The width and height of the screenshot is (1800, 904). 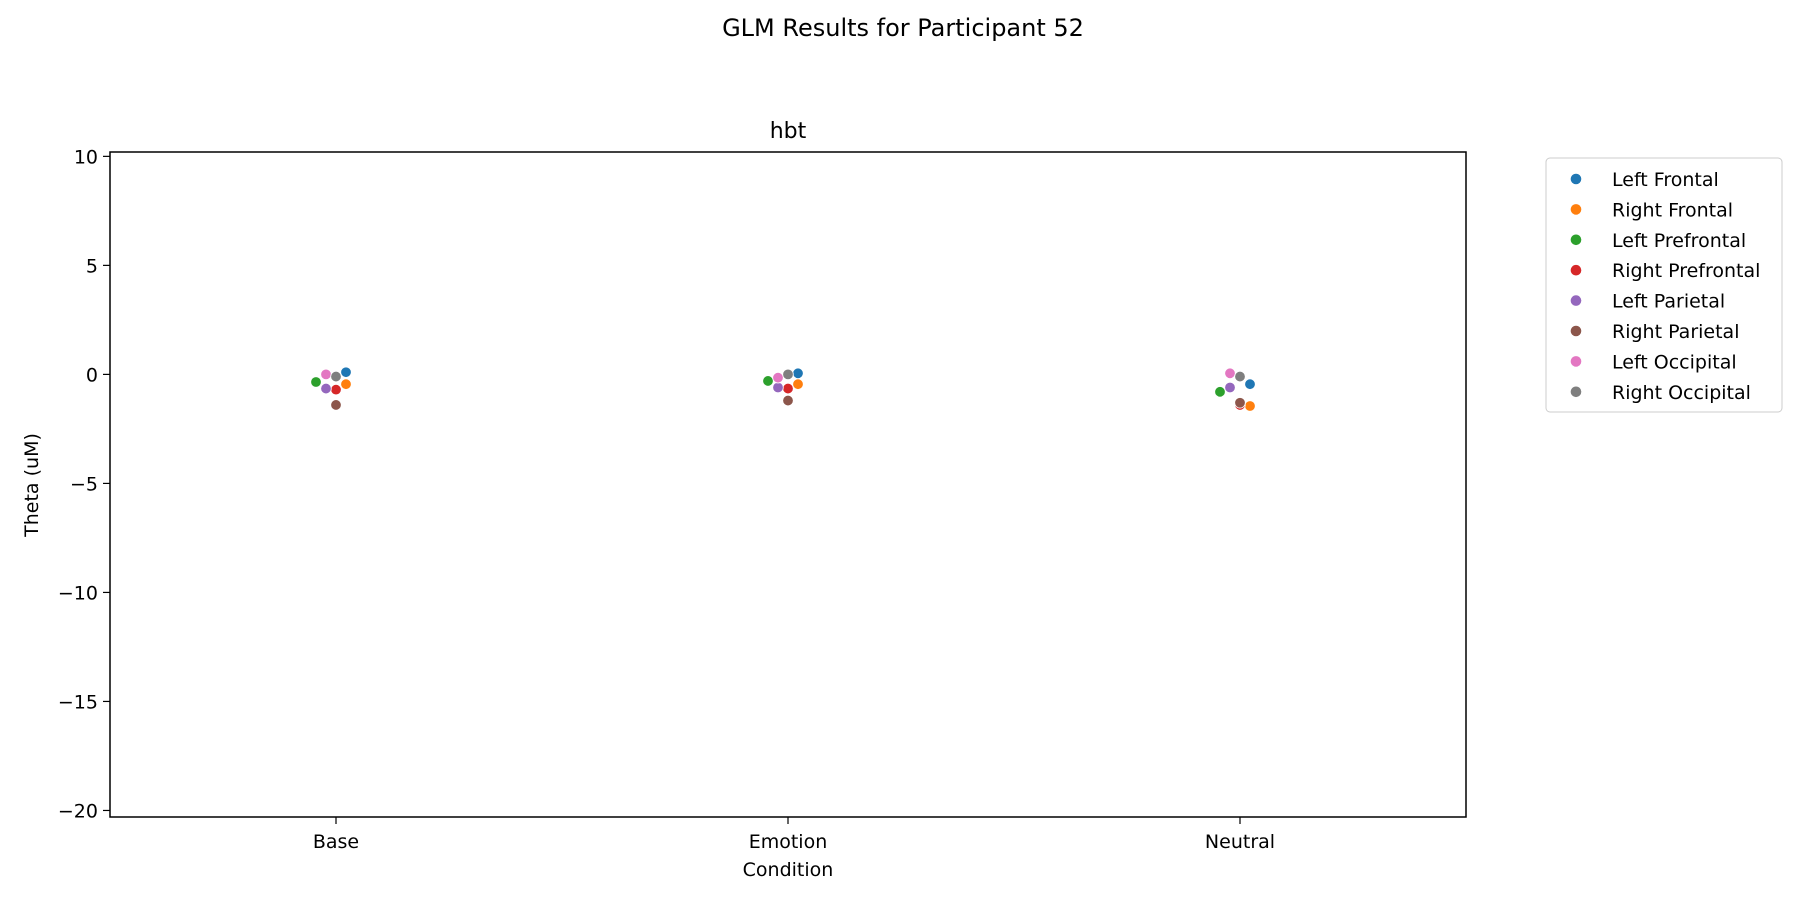 I want to click on legend-label: Right Prefrontal, so click(x=1686, y=271).